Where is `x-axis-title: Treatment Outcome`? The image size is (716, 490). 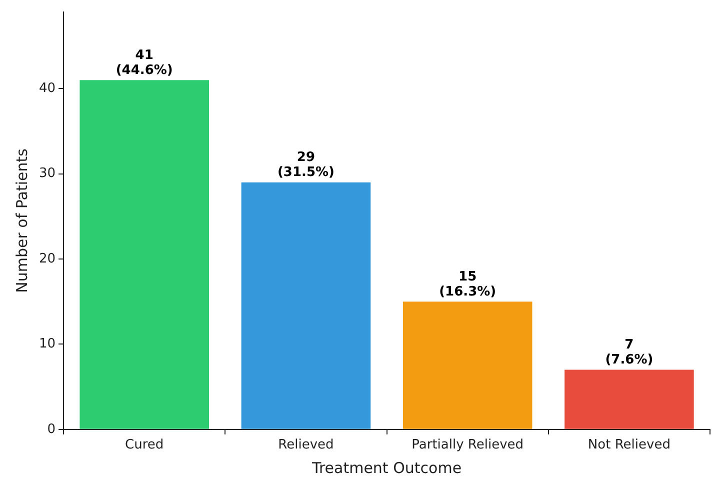
x-axis-title: Treatment Outcome is located at coordinates (386, 467).